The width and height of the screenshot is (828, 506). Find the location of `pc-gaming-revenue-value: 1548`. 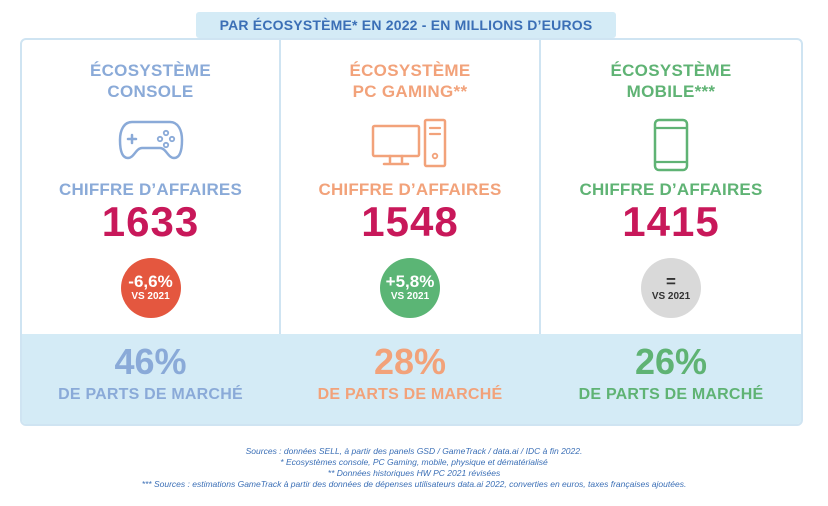

pc-gaming-revenue-value: 1548 is located at coordinates (410, 221).